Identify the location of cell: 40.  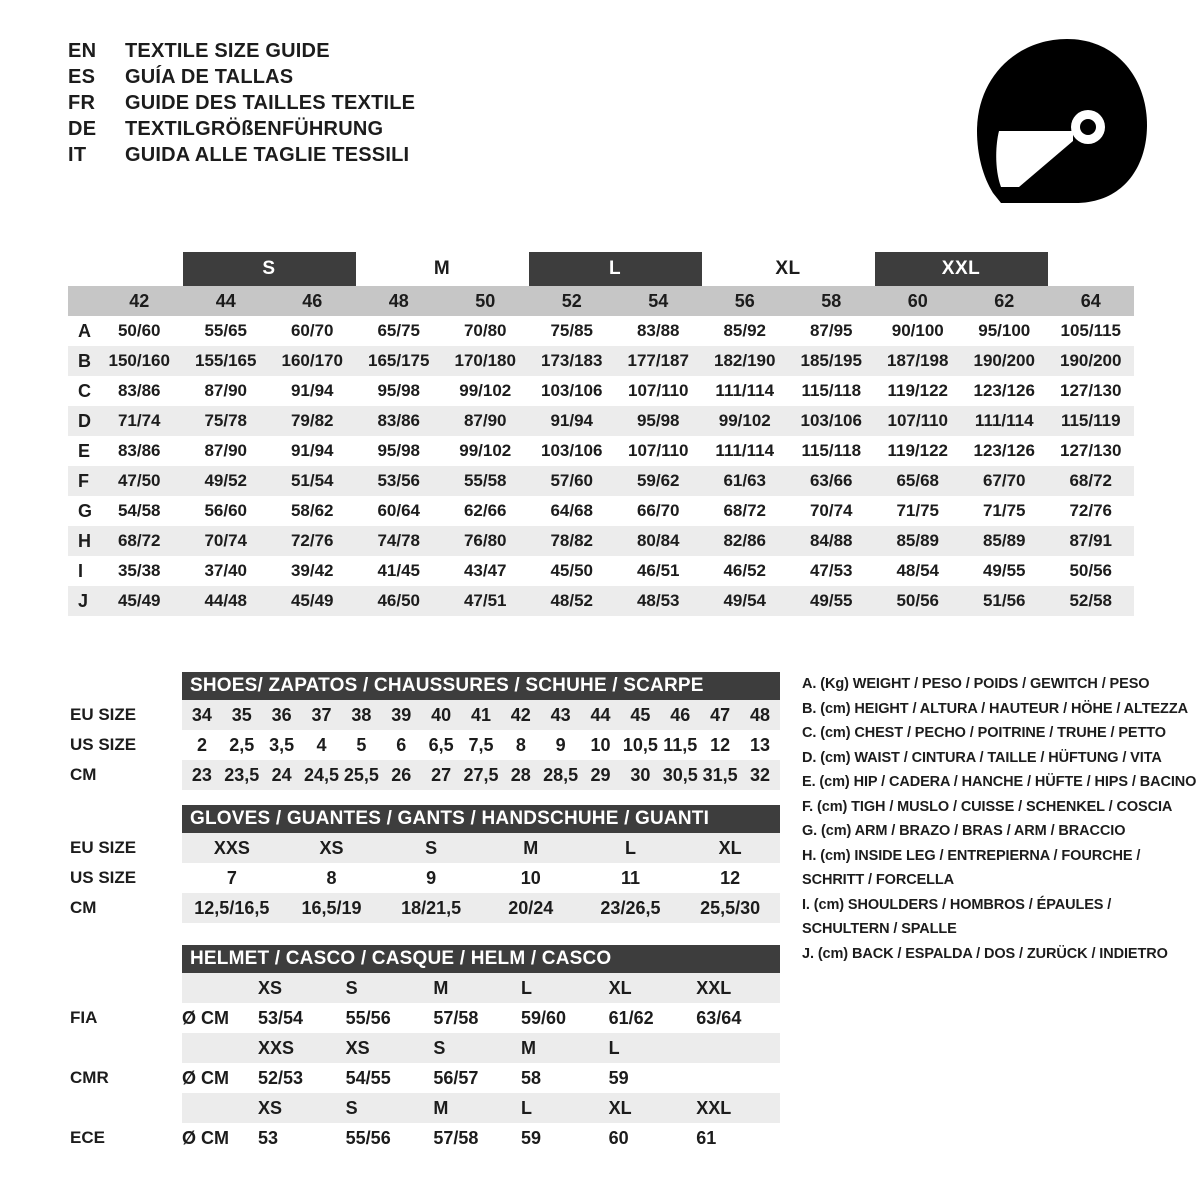
(441, 715).